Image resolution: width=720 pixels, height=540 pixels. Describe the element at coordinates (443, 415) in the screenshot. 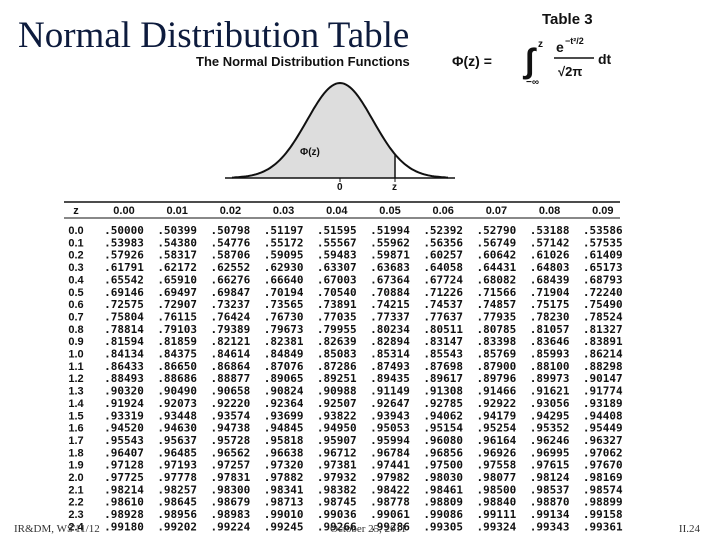

I see `probability-cell: .94062` at that location.